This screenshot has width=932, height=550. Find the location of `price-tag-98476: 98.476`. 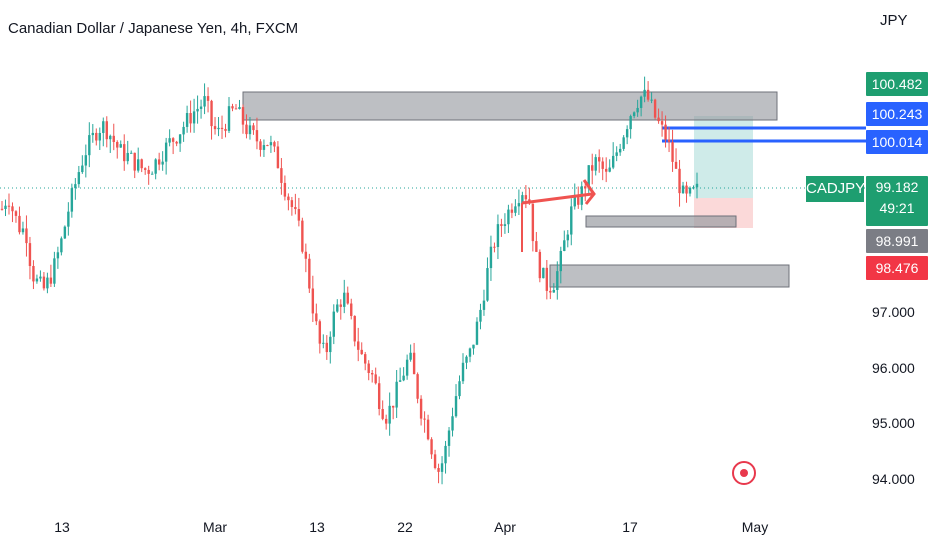

price-tag-98476: 98.476 is located at coordinates (897, 268).